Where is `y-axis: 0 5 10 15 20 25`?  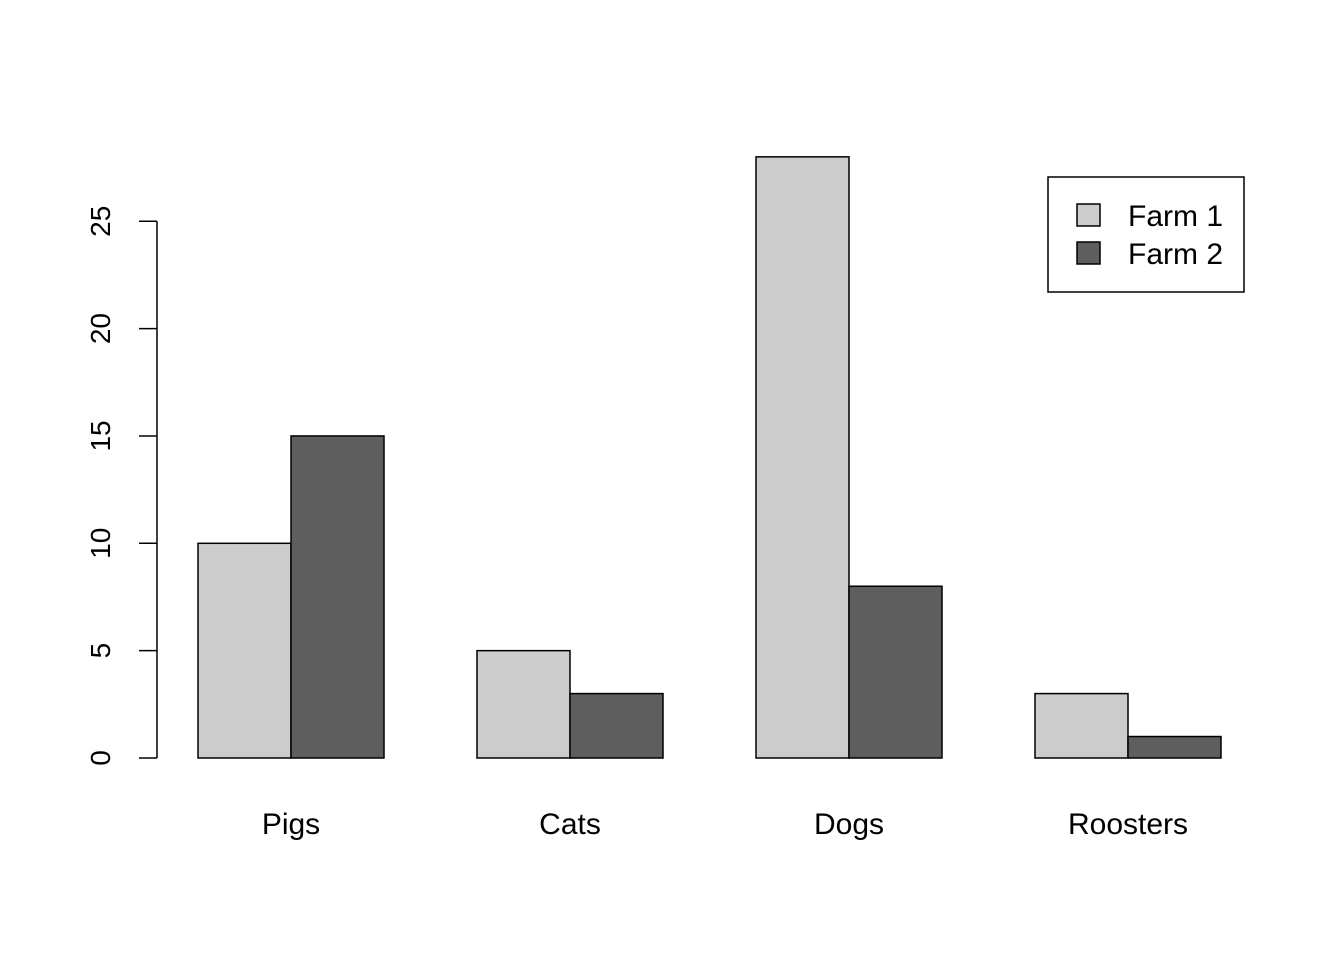
y-axis: 0 5 10 15 20 25 is located at coordinates (121, 486).